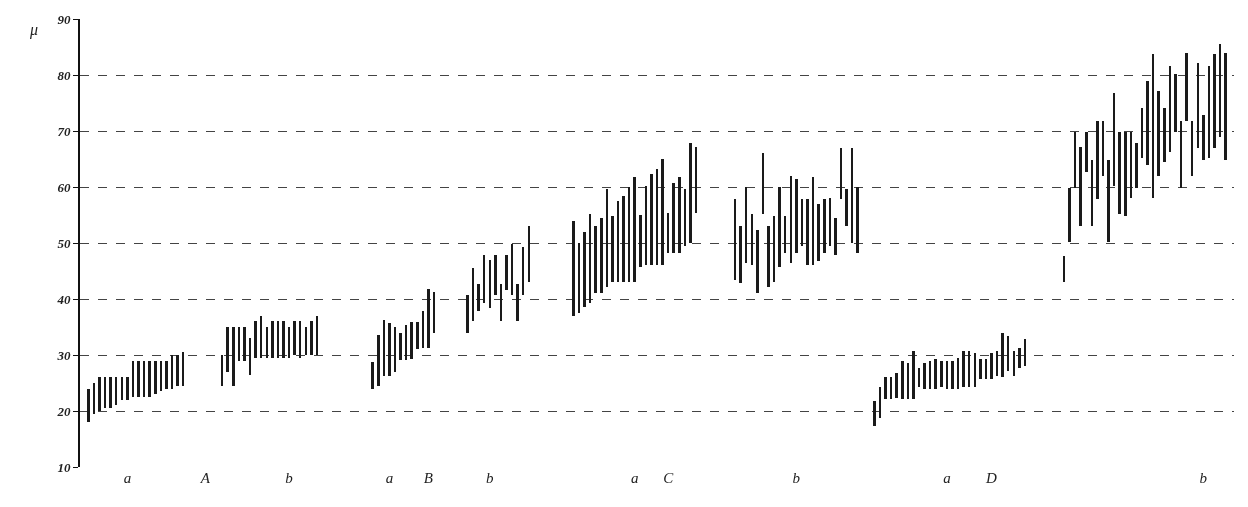 The image size is (1248, 507). I want to click on y-tick-label: 70, so click(64, 131).